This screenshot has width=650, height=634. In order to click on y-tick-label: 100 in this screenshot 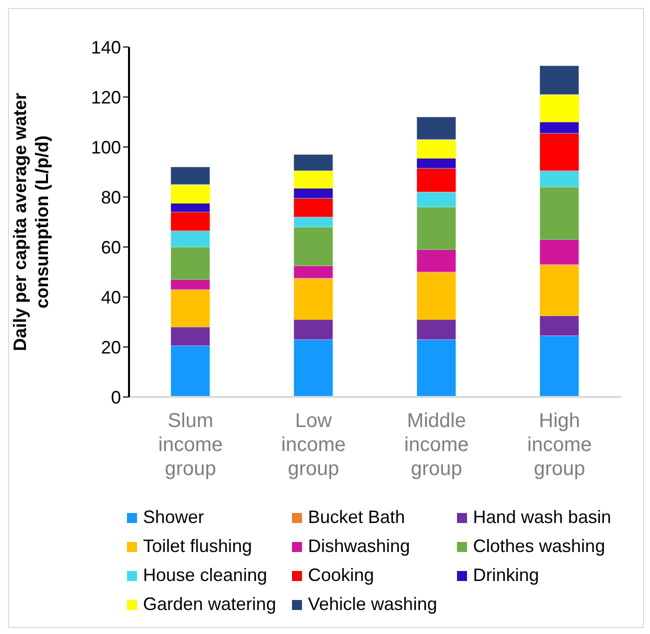, I will do `click(105, 147)`.